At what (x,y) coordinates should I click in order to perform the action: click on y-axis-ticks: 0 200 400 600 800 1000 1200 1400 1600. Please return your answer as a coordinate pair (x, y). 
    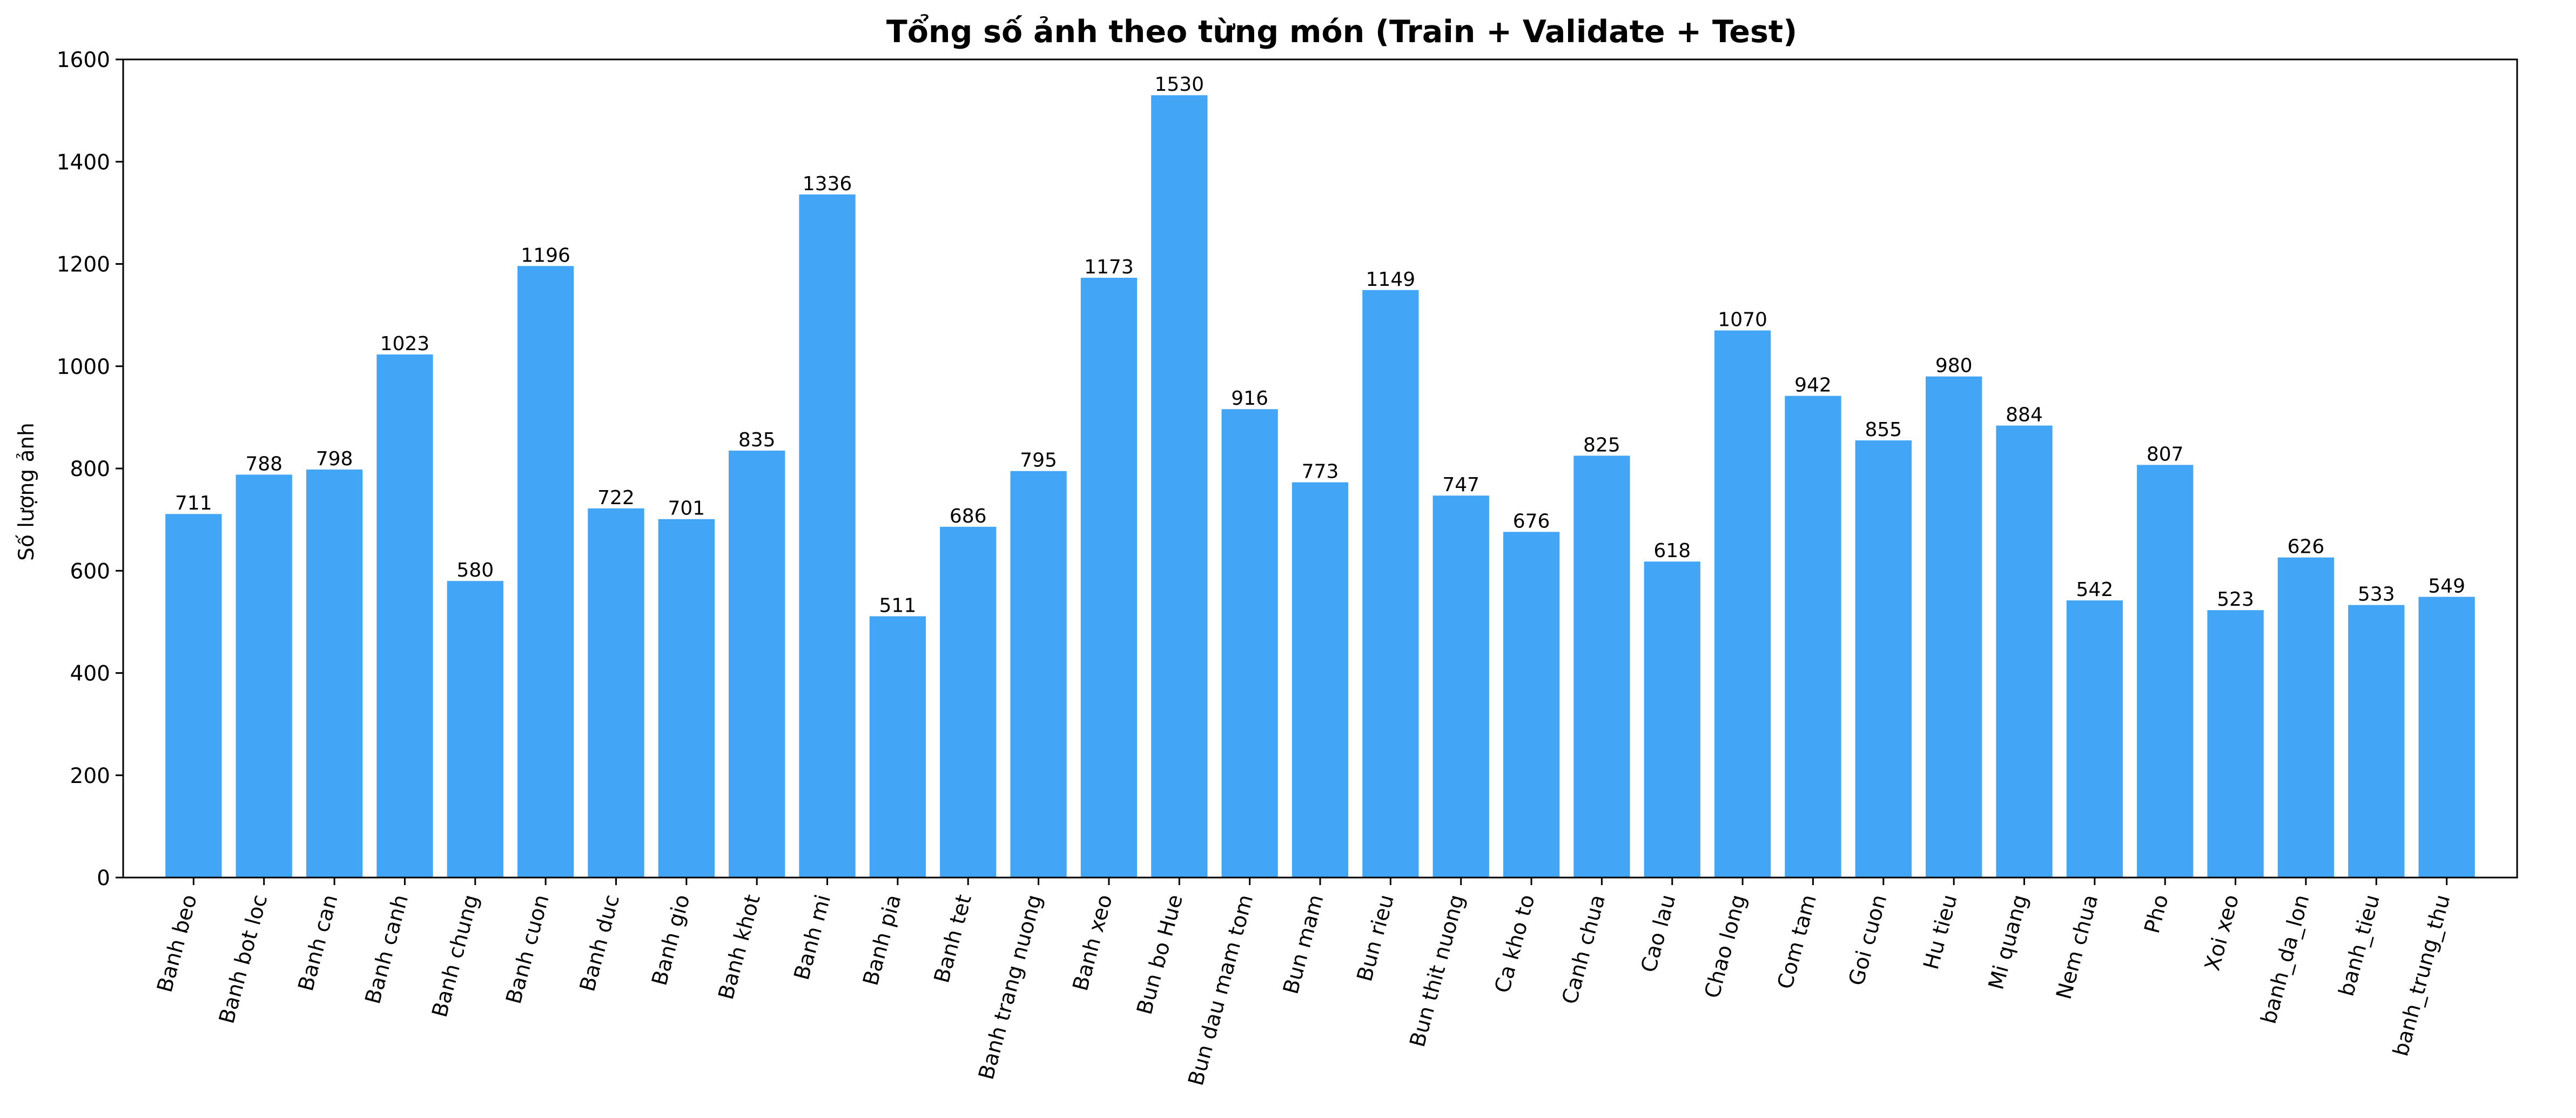
    Looking at the image, I should click on (90, 470).